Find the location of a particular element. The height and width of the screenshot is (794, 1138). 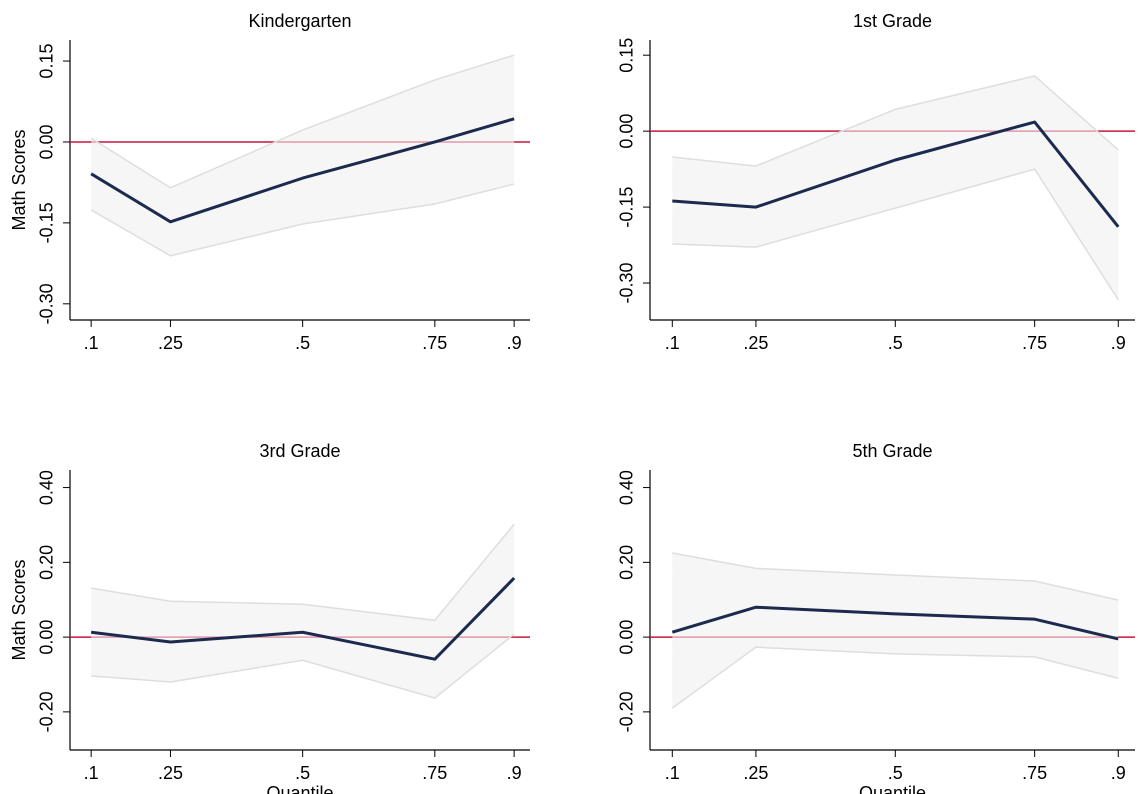

panel-title: Kindergarten is located at coordinates (299, 21).